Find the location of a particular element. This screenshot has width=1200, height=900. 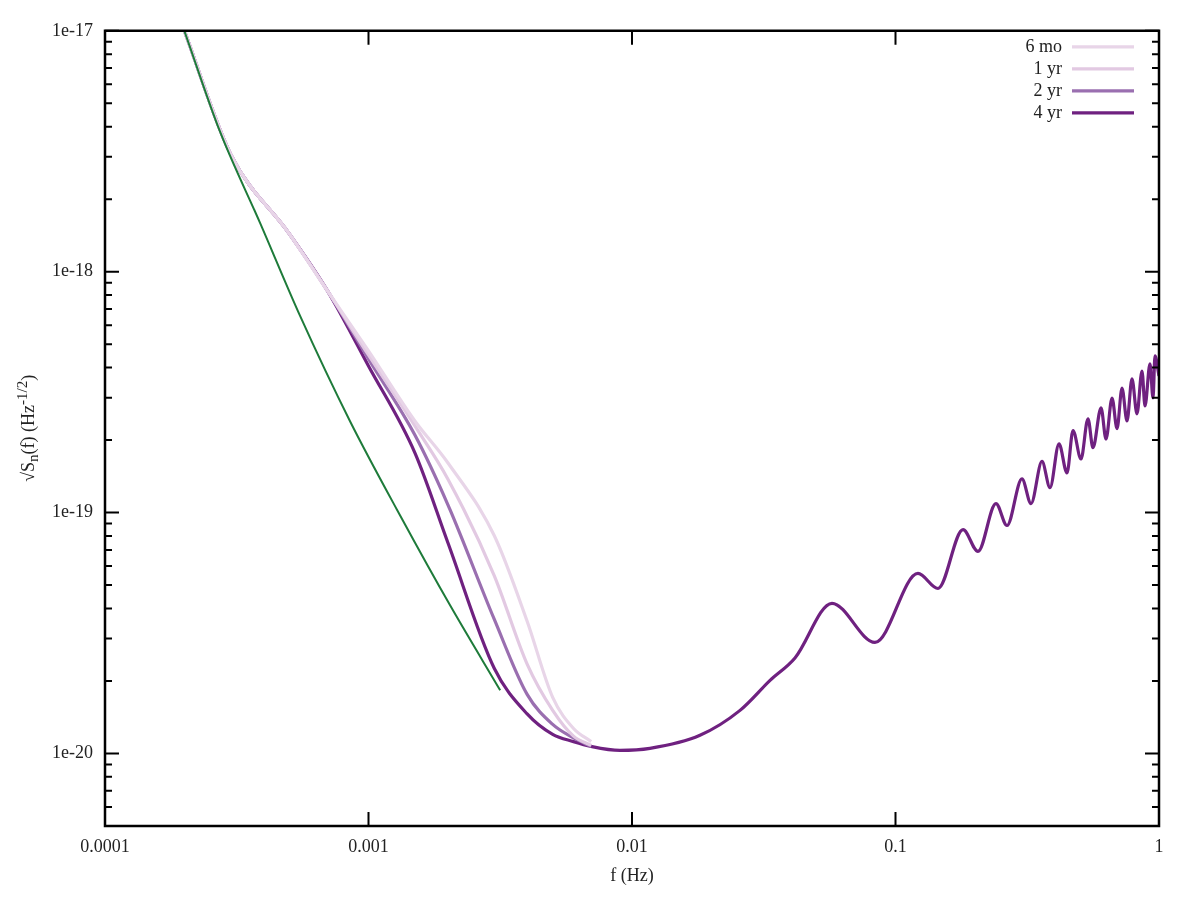

x-tick-label: 0.001 is located at coordinates (368, 845).